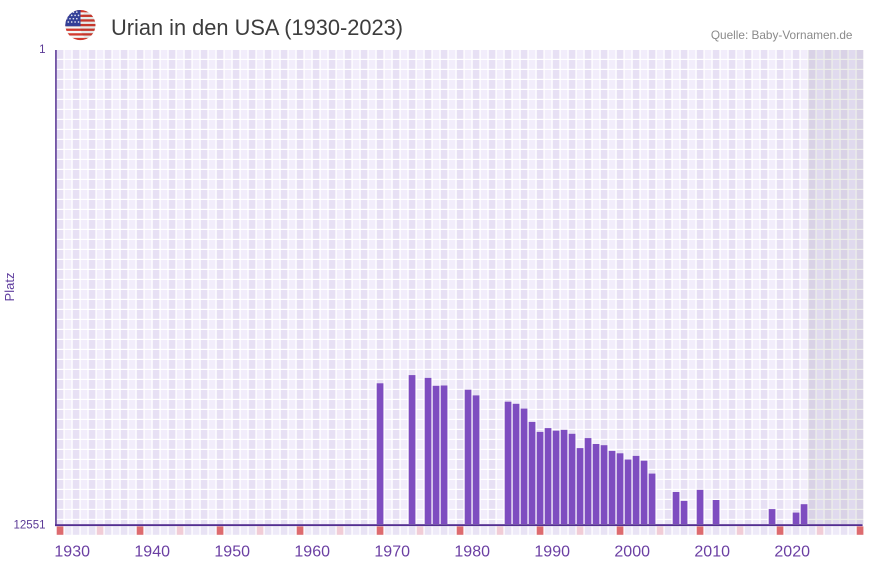 This screenshot has width=873, height=572. What do you see at coordinates (42, 50) in the screenshot?
I see `svg-text: 1` at bounding box center [42, 50].